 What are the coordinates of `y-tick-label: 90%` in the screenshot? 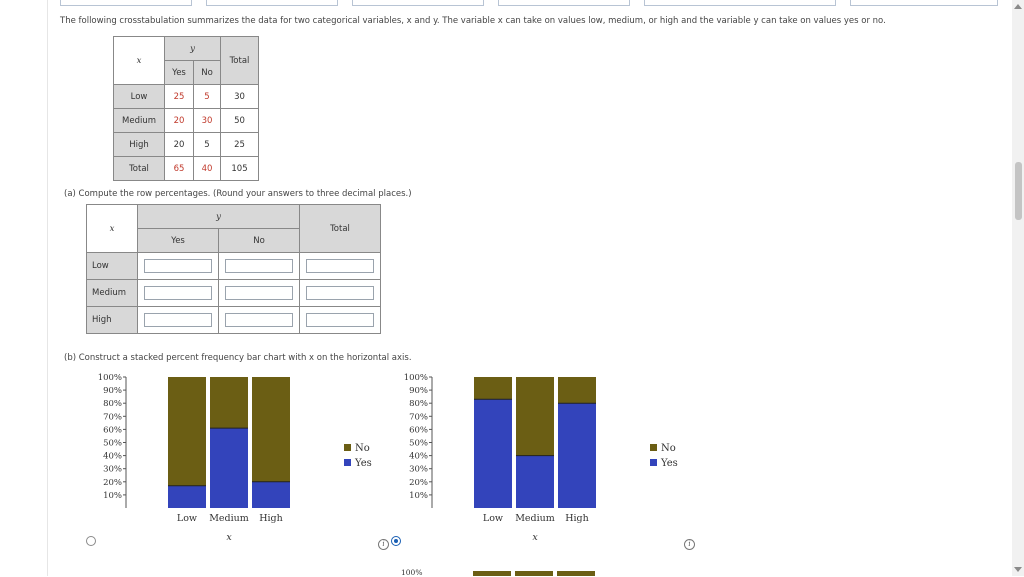 It's located at (418, 391).